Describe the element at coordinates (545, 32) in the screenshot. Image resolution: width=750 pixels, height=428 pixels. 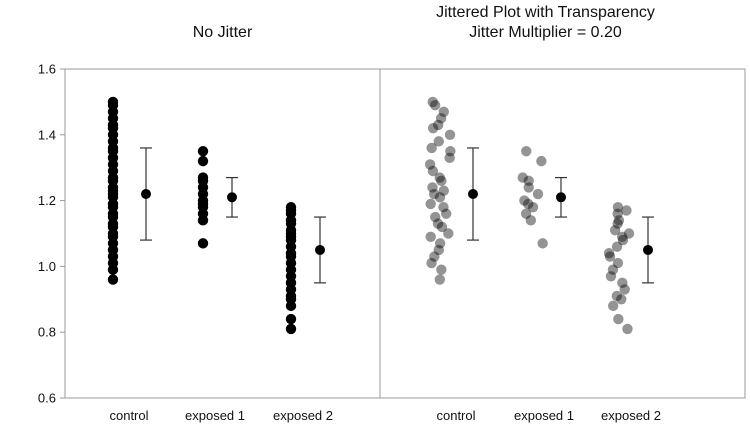
I see `panel-title: Jitter Multiplier = 0.20` at that location.